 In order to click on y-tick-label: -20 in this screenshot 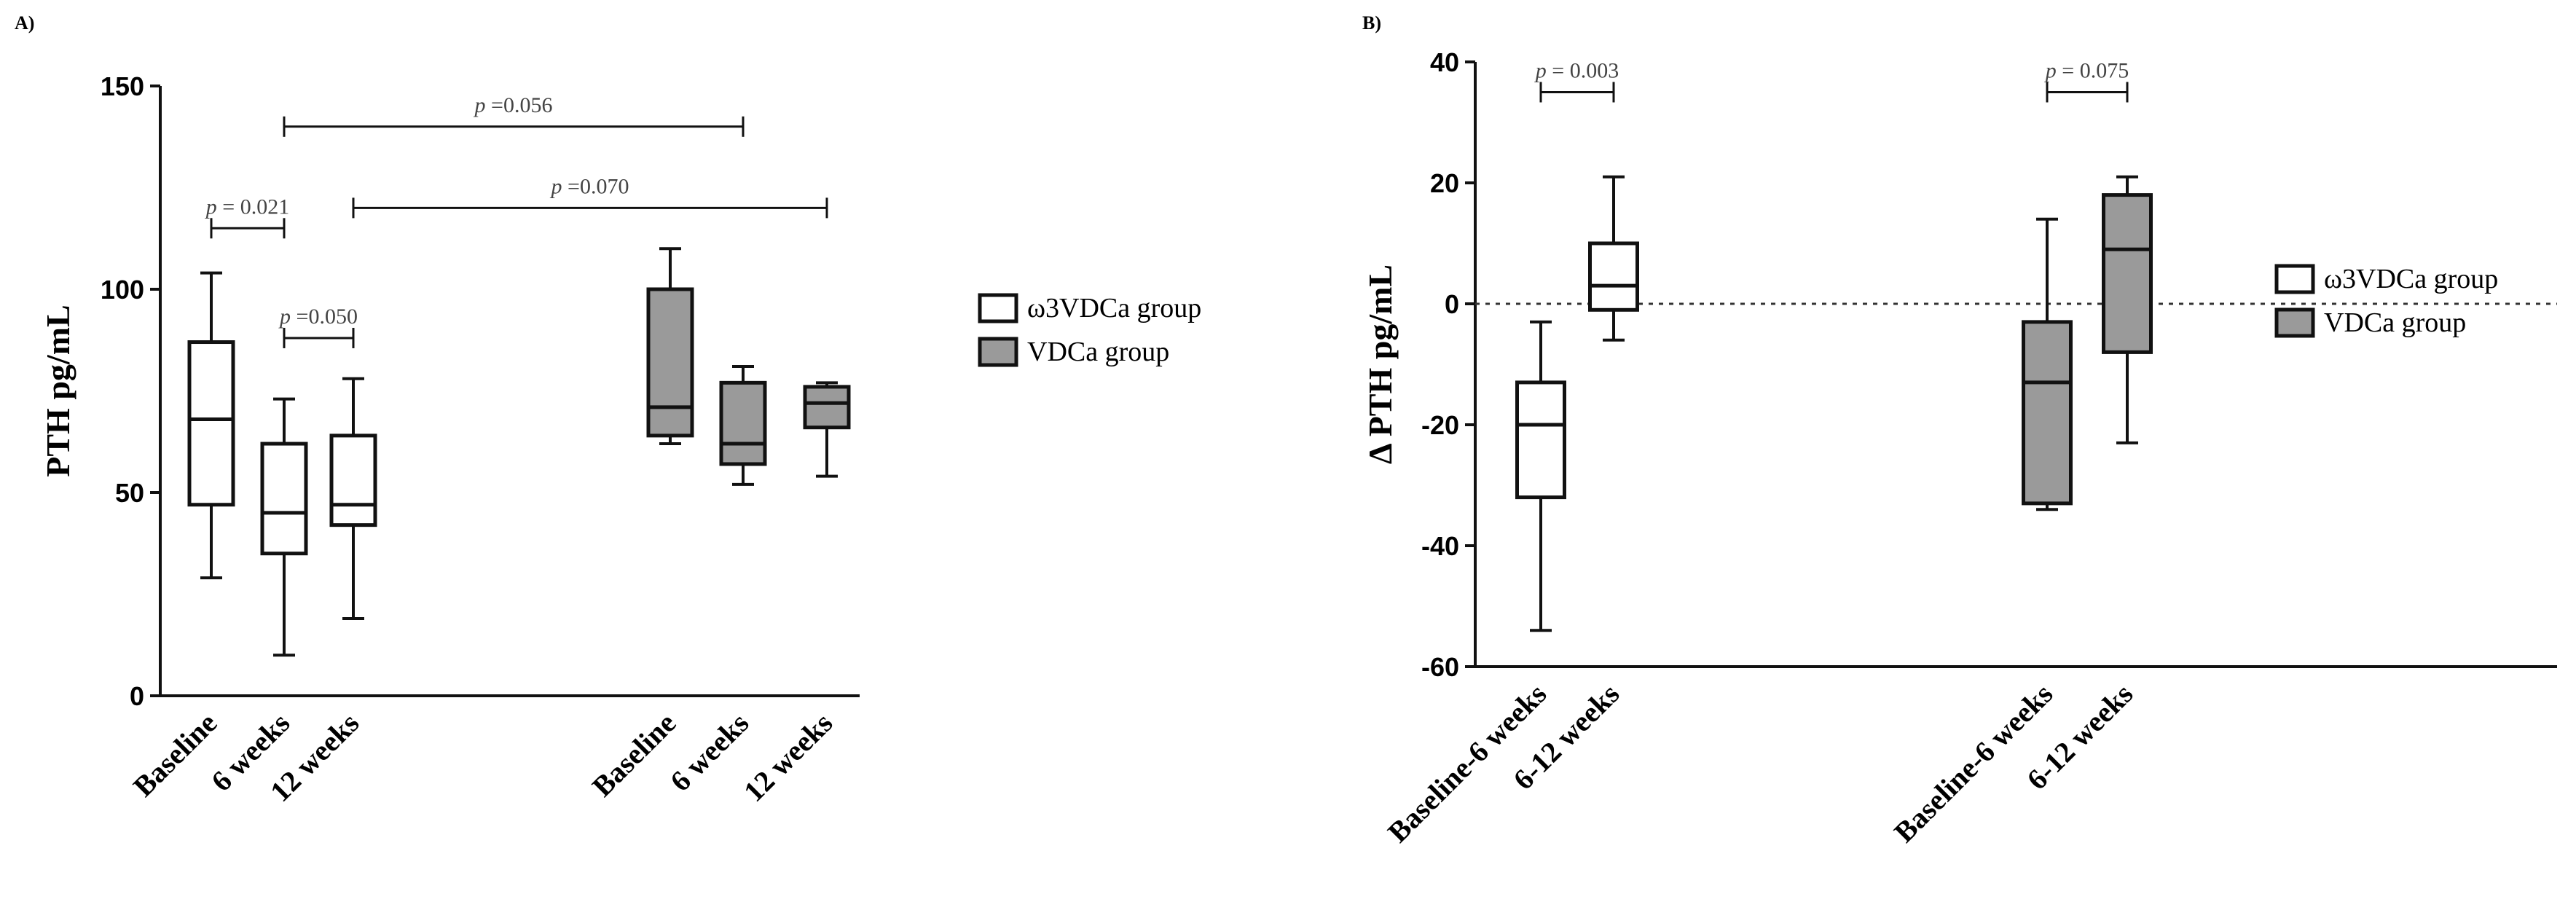, I will do `click(1440, 425)`.